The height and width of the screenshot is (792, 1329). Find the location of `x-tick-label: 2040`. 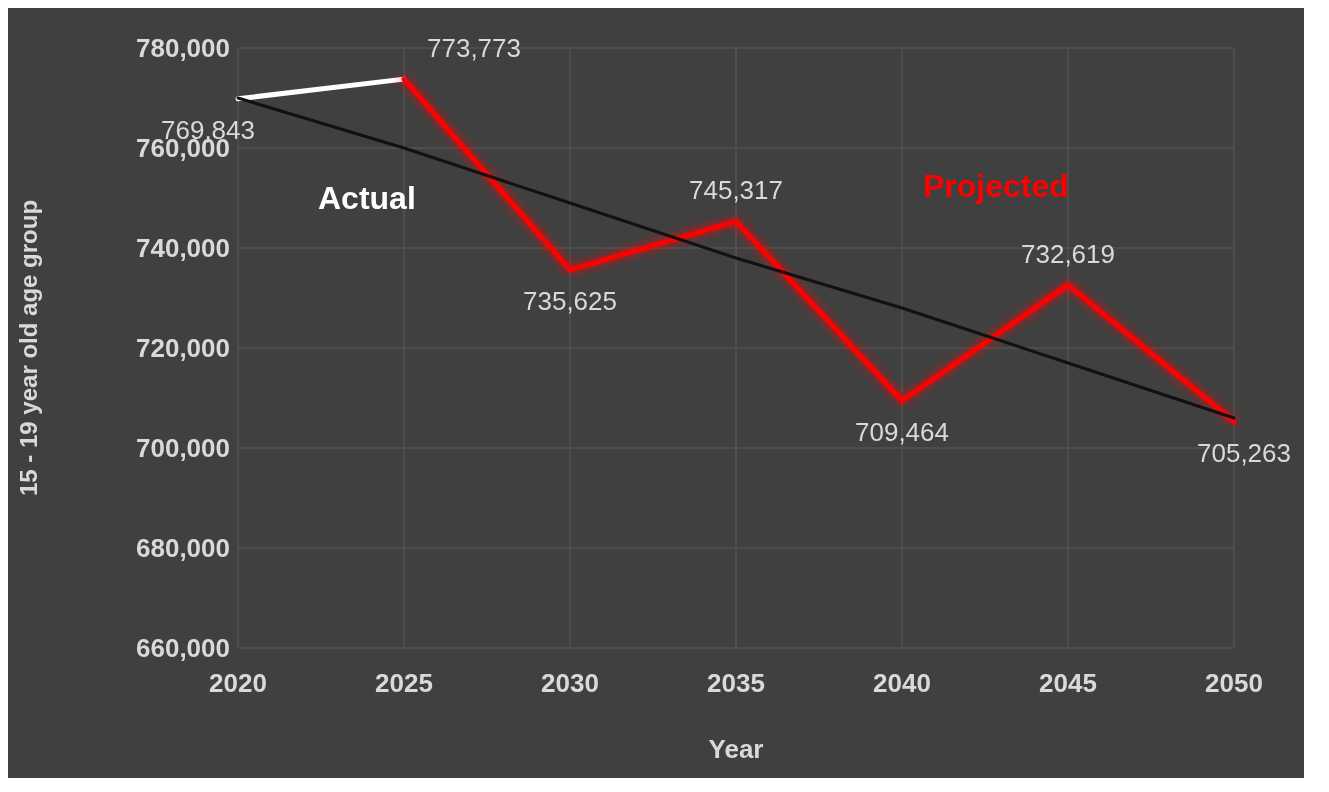

x-tick-label: 2040 is located at coordinates (902, 683).